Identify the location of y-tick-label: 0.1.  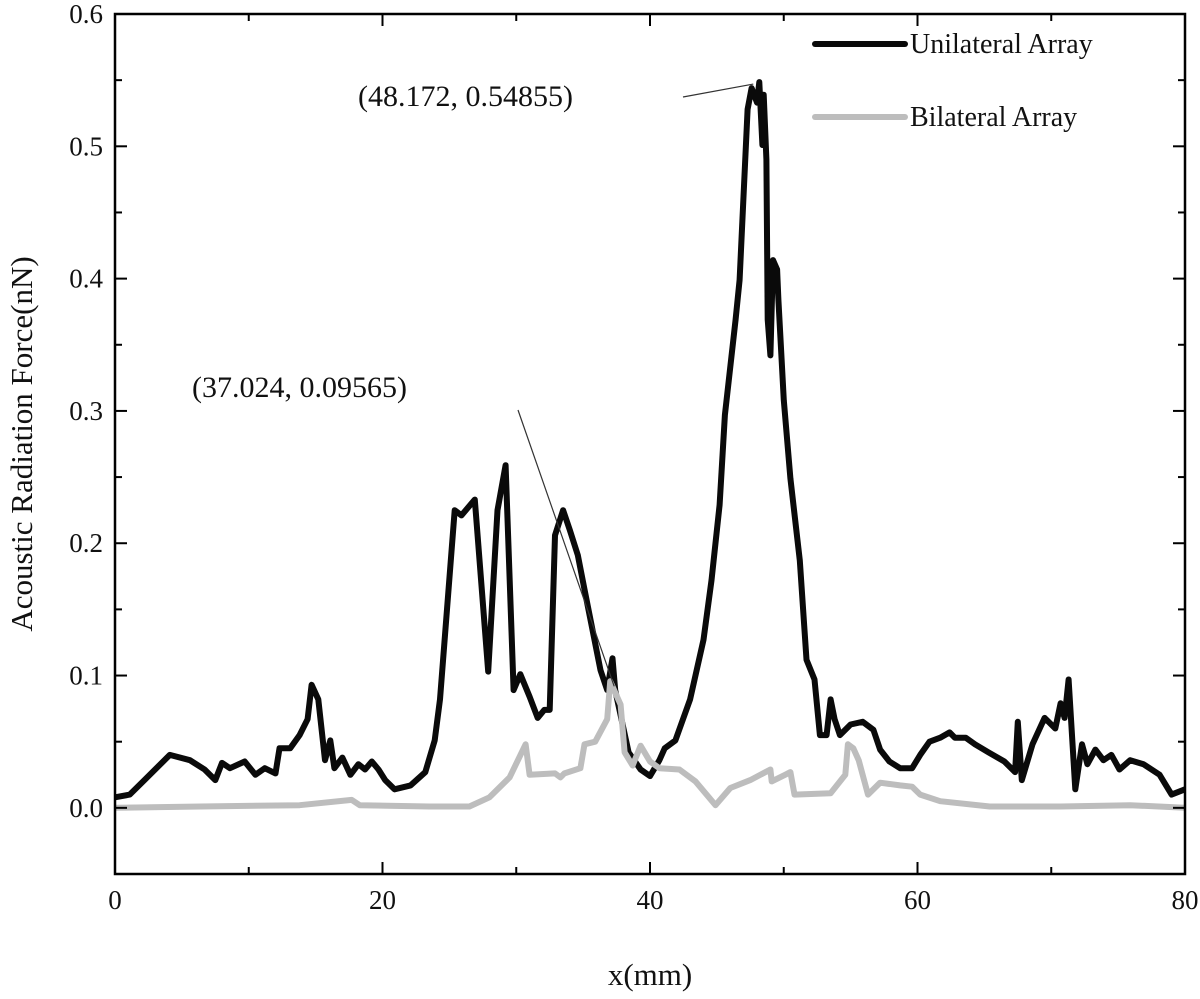
(86, 676).